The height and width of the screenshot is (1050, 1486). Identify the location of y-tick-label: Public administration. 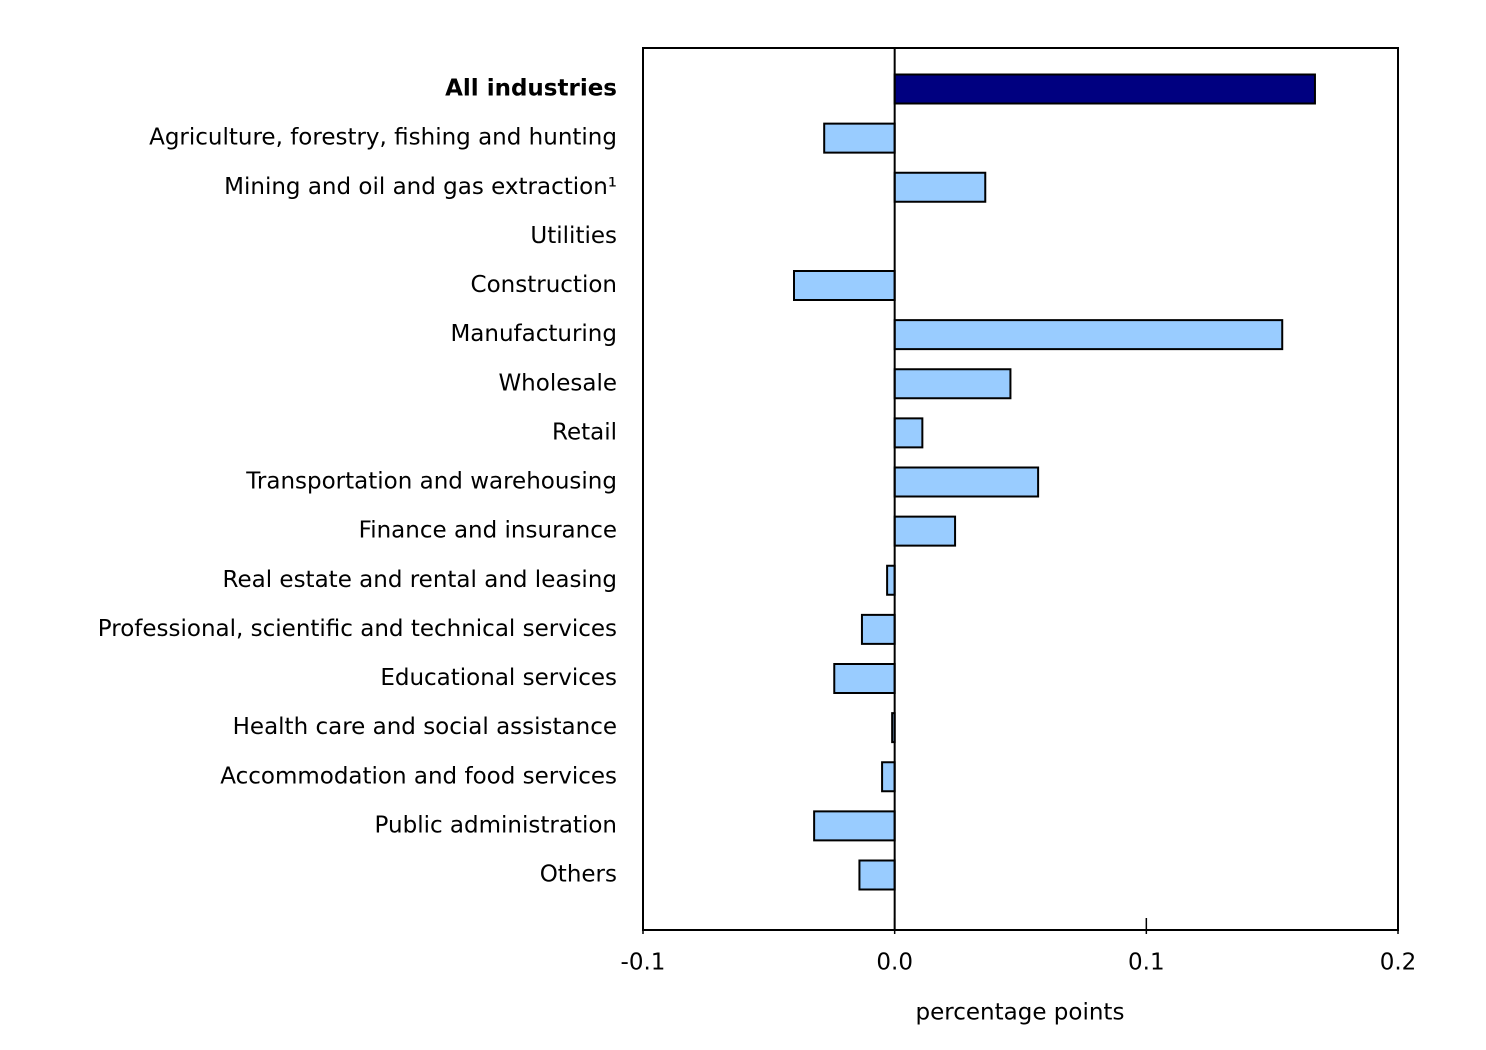
(496, 825).